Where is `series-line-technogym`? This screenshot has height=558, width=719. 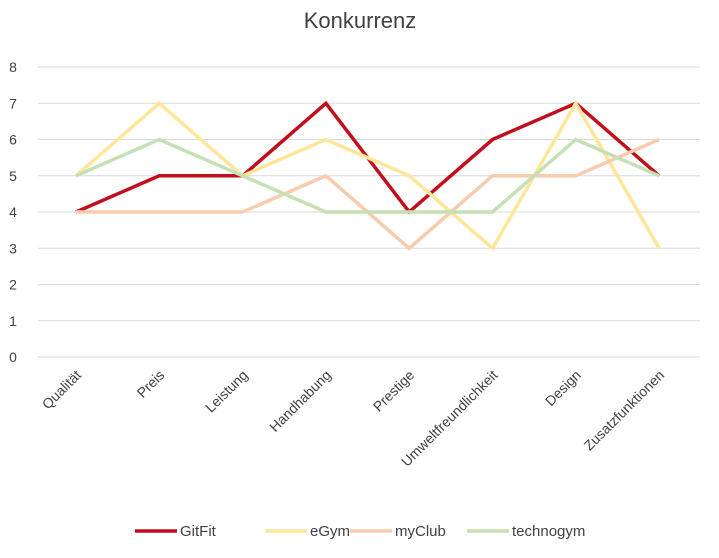
series-line-technogym is located at coordinates (367, 175).